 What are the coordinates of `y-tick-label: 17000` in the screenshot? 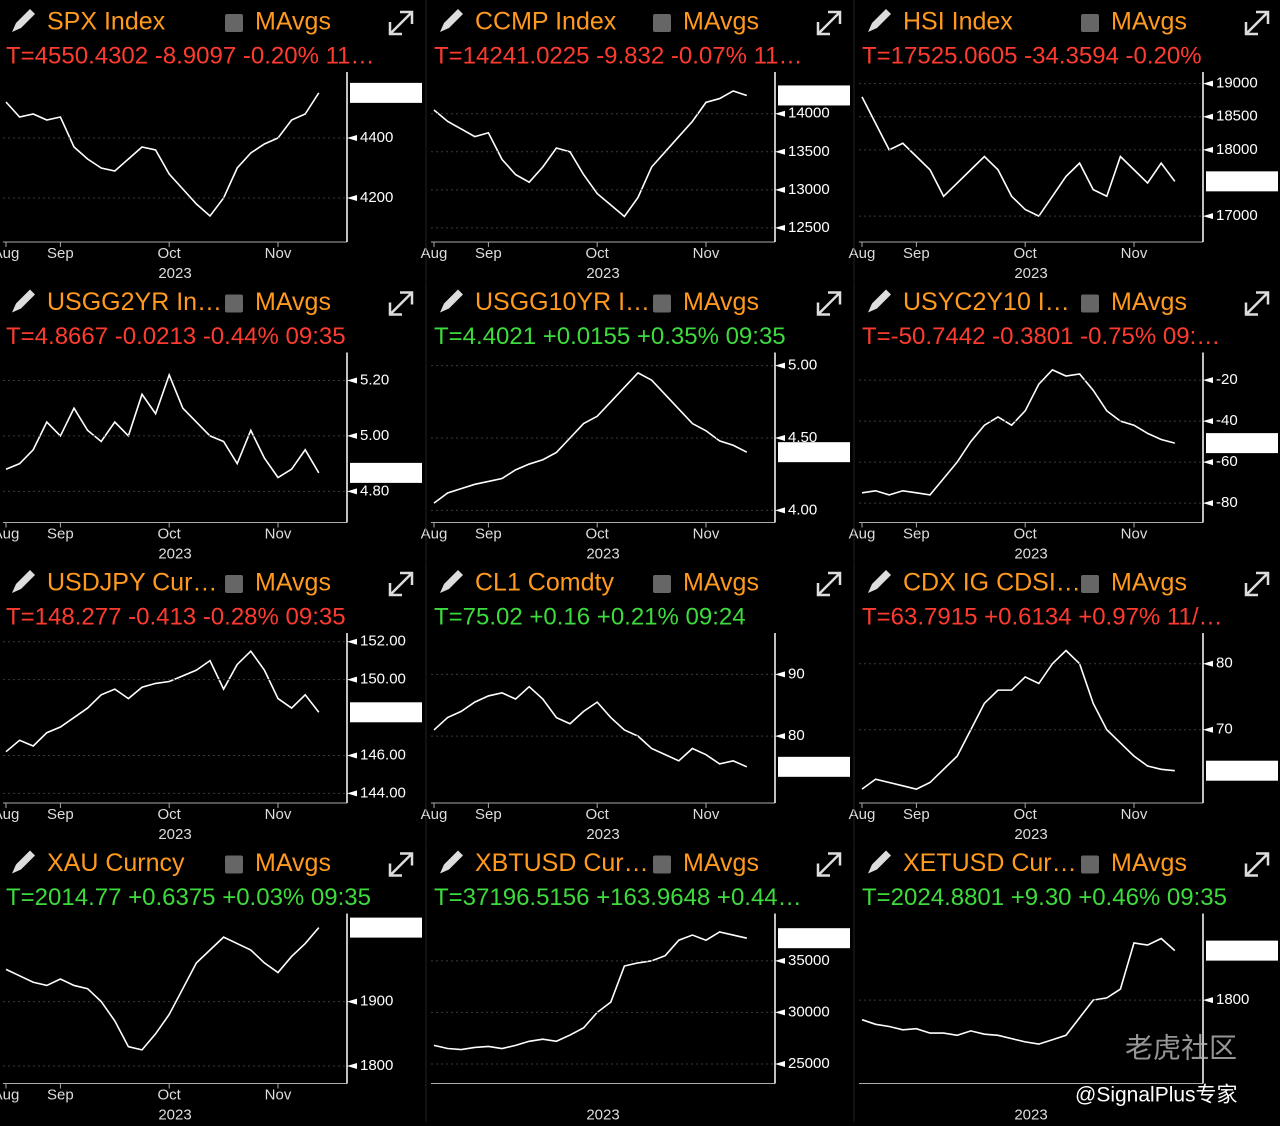 It's located at (1237, 215).